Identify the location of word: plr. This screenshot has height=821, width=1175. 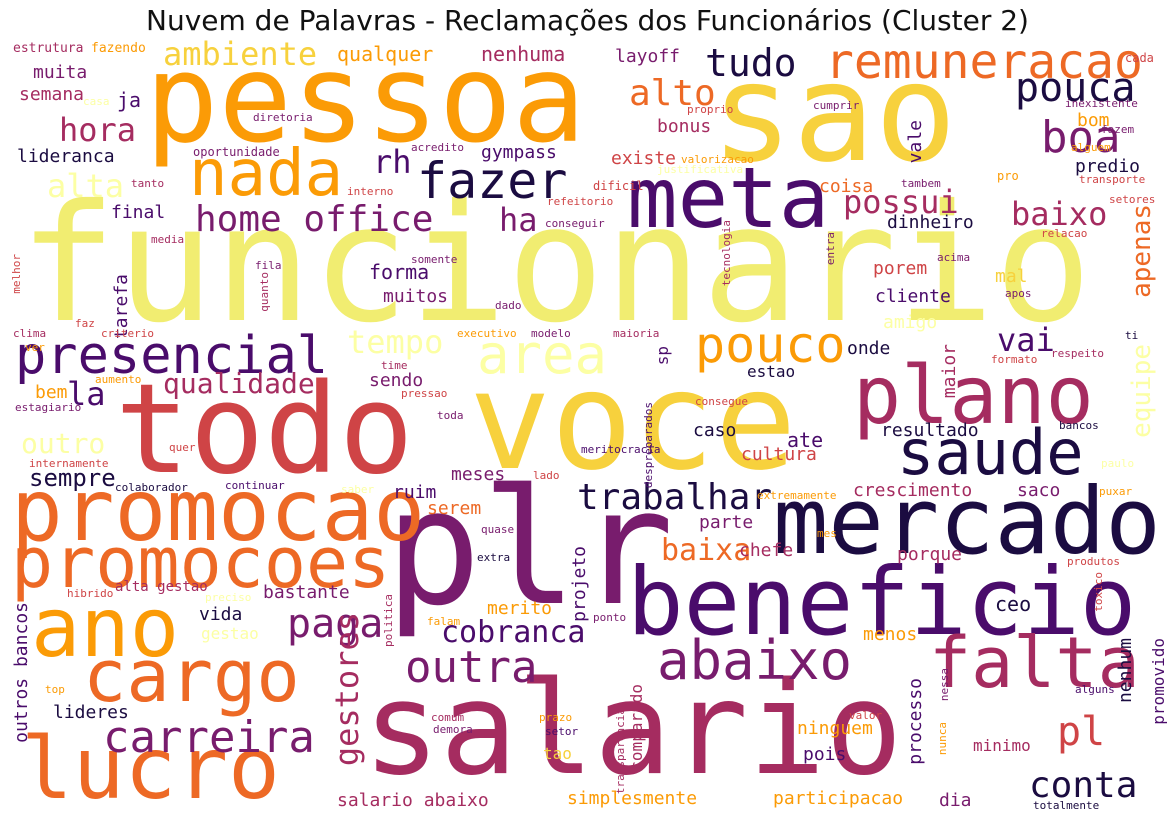
(529, 547).